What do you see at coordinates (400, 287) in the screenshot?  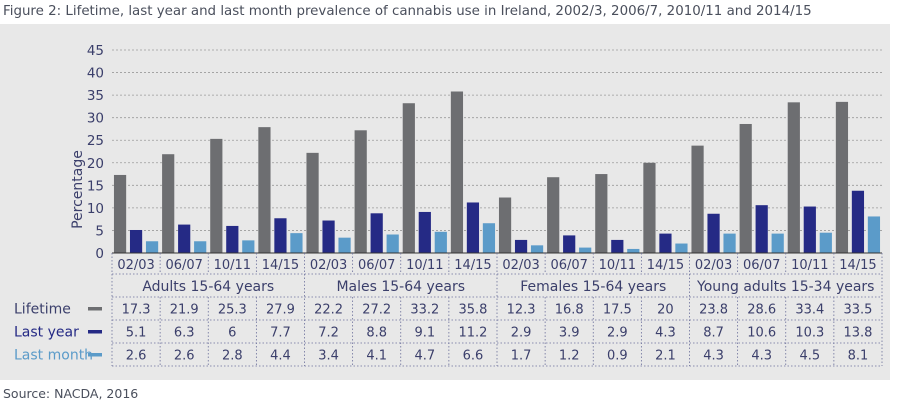 I see `group-label: Males 15-64 years` at bounding box center [400, 287].